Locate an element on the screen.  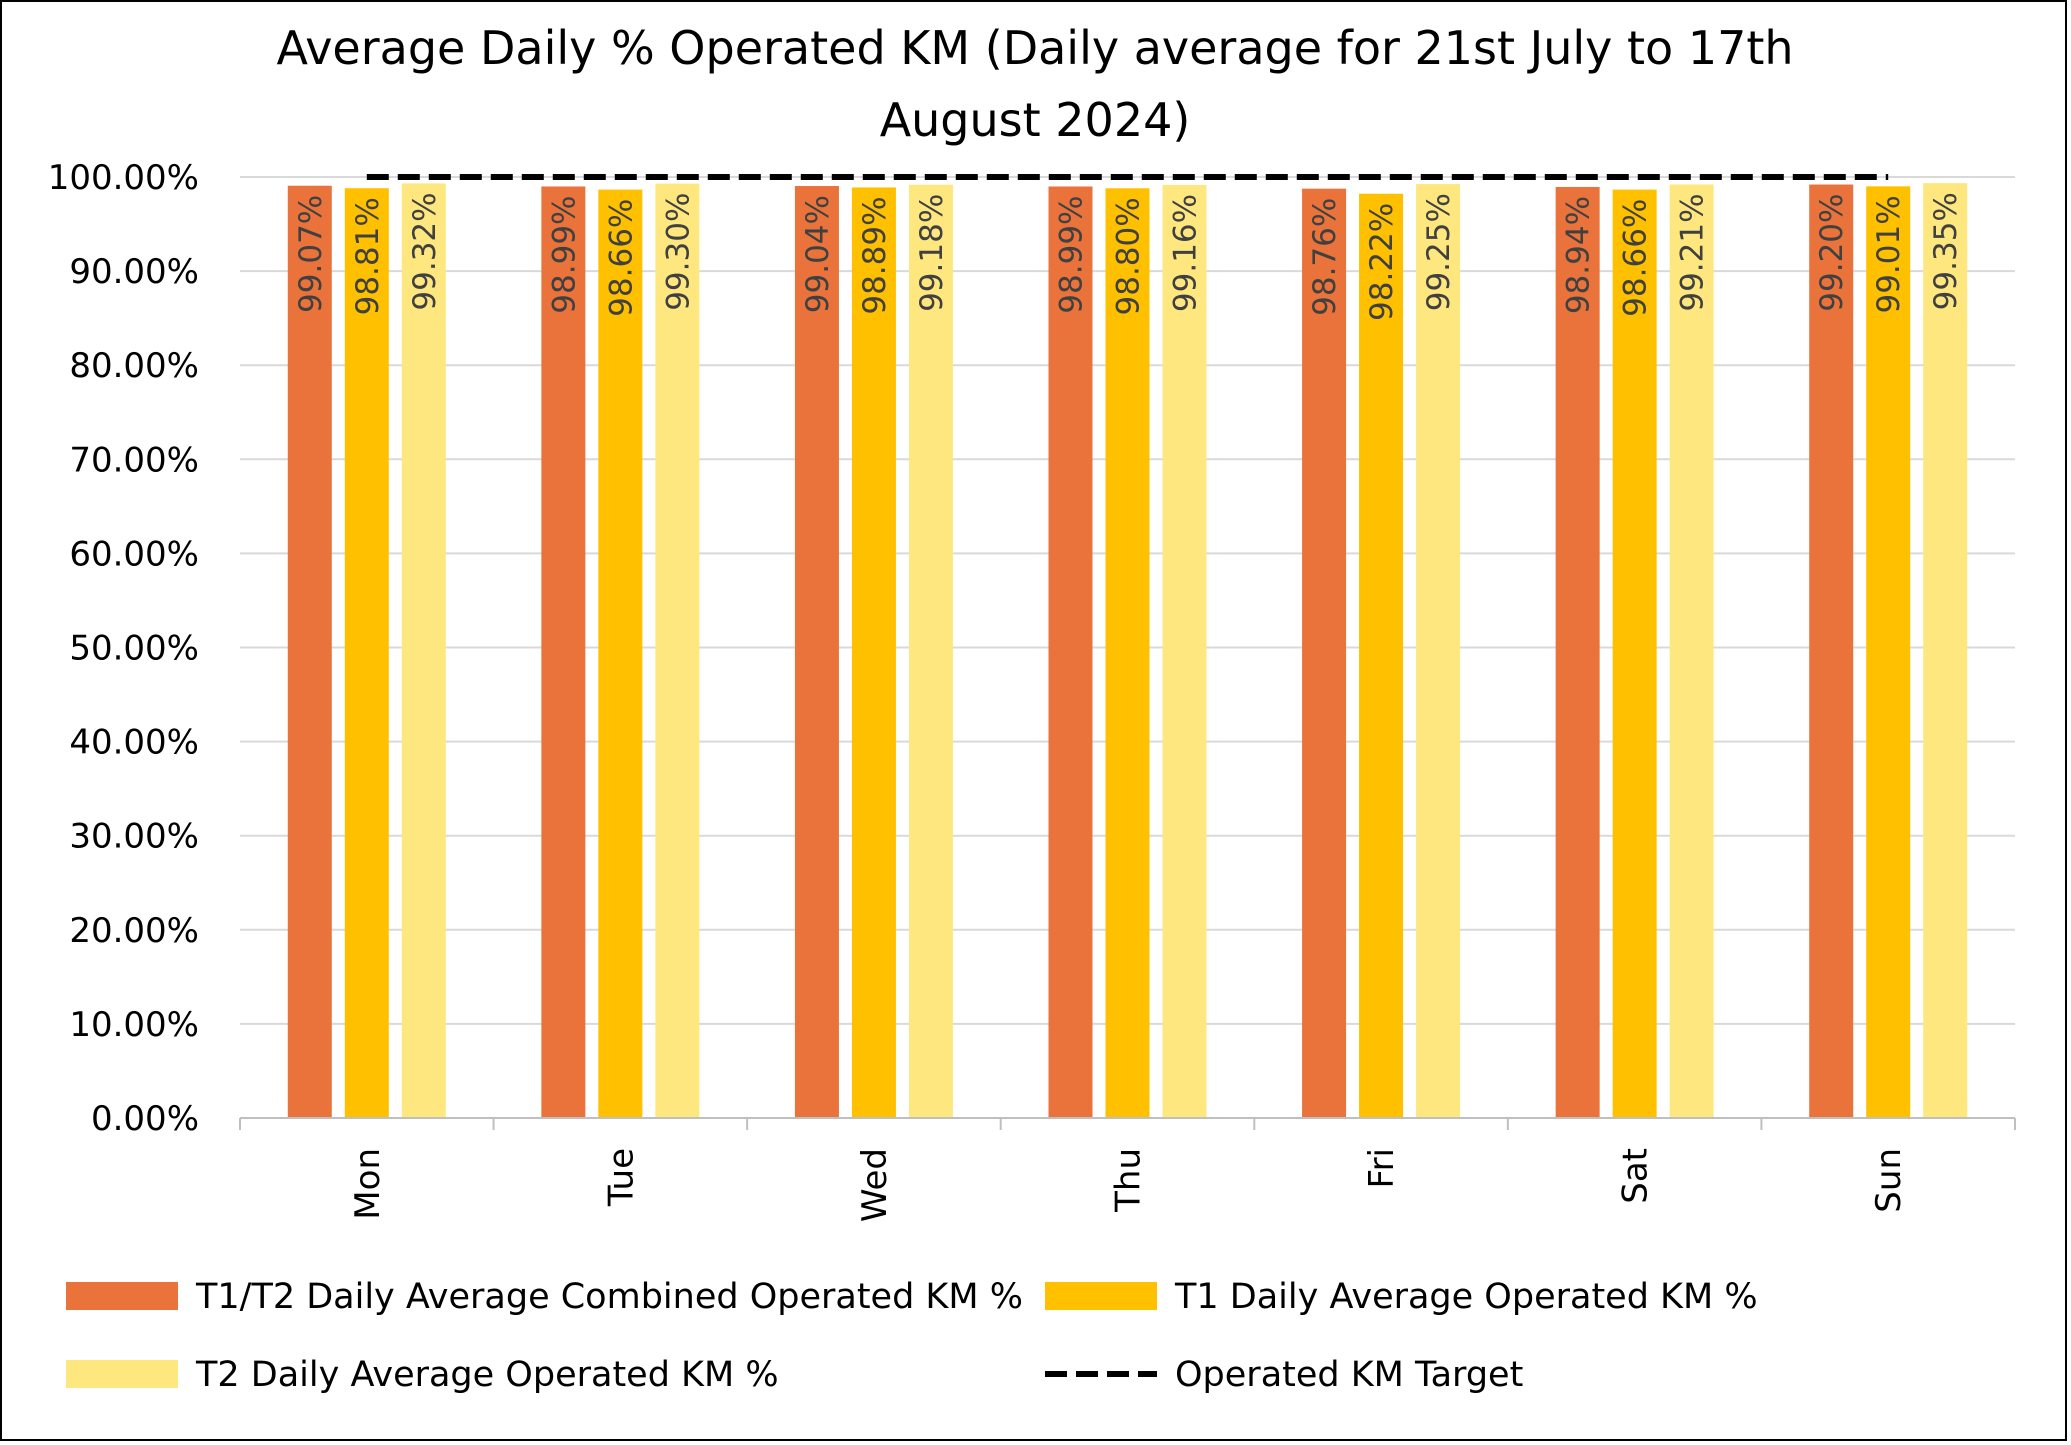
data-label: 98.89% is located at coordinates (875, 255).